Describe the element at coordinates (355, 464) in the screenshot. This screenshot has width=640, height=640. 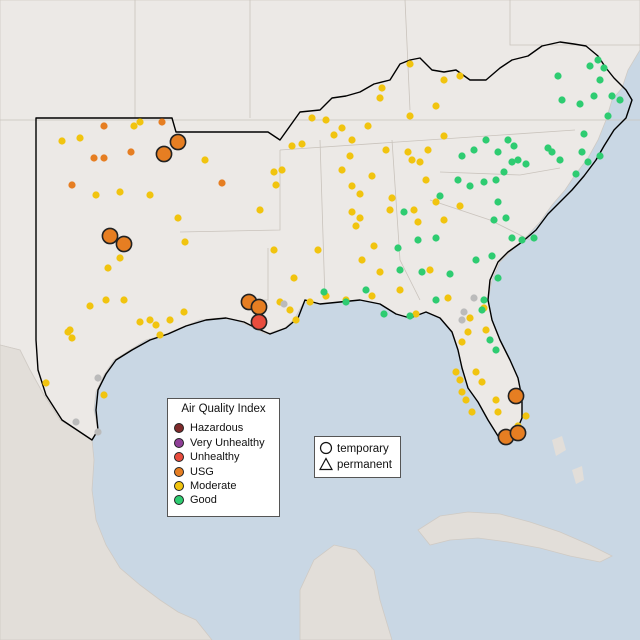
I see `legend-item-permanent: permanent` at that location.